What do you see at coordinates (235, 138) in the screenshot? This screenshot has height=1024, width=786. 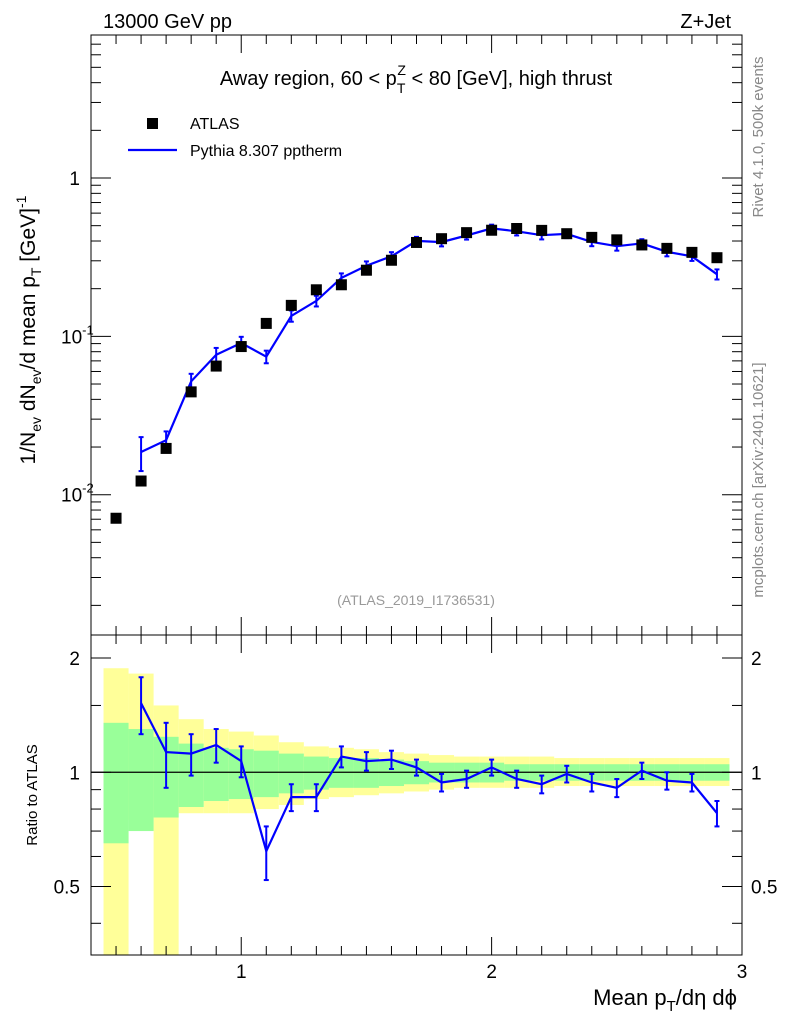 I see `legend: ATLAS Pythia 8.307 pptherm` at bounding box center [235, 138].